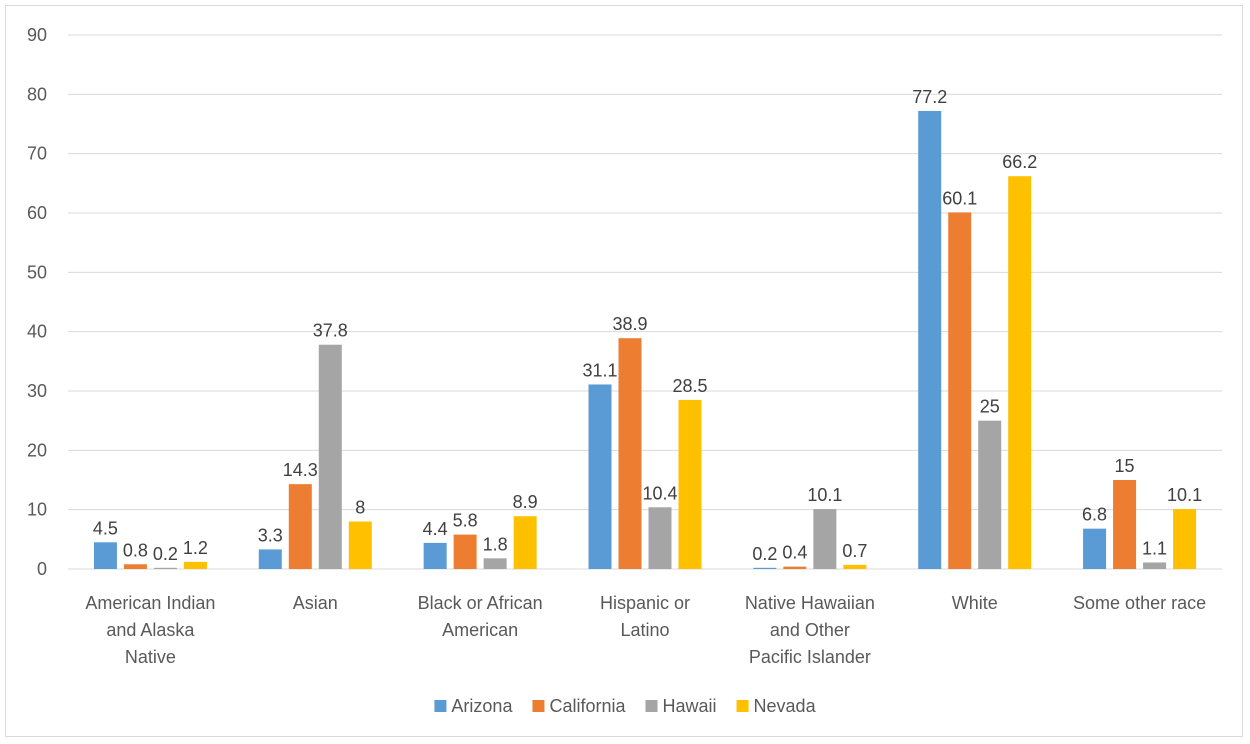 The image size is (1250, 744). I want to click on x-category-label-line: White, so click(975, 603).